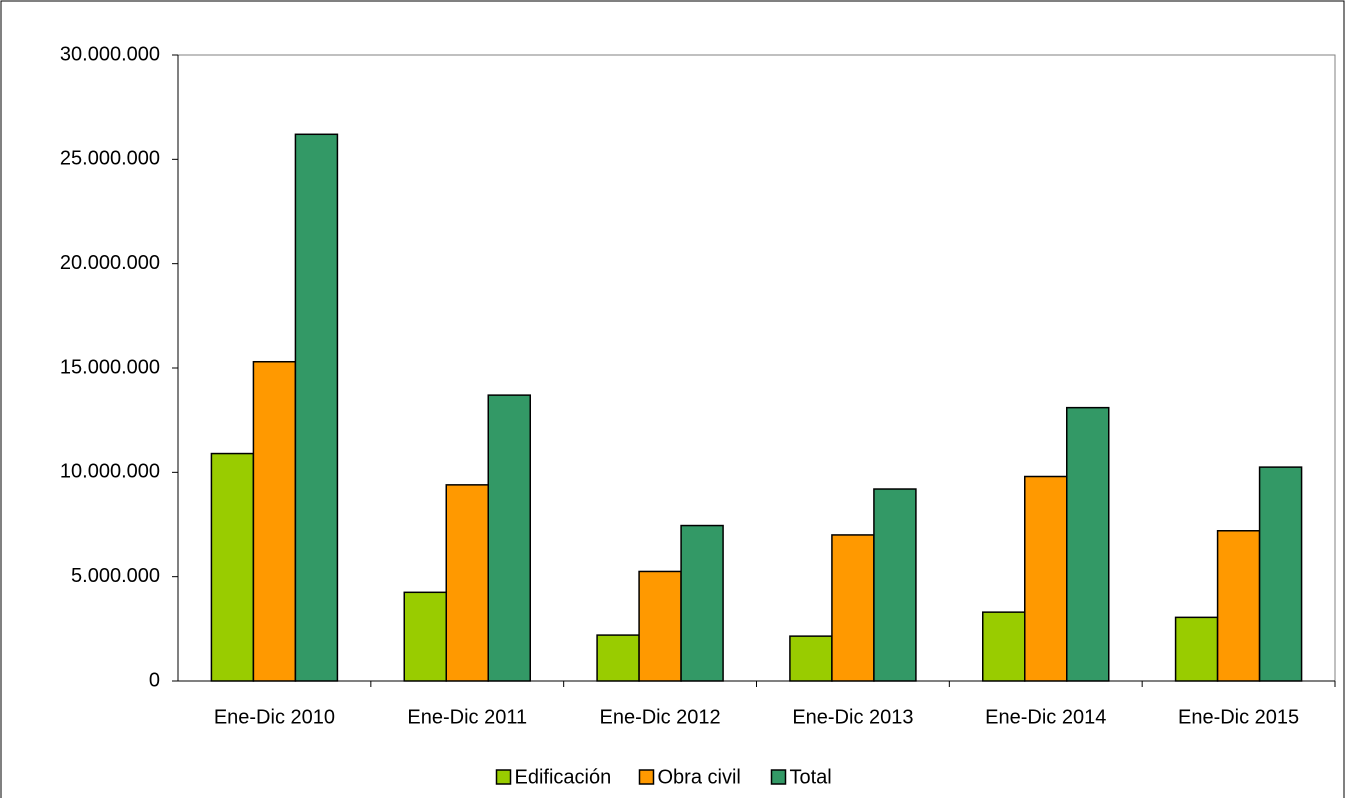  I want to click on y-tick-label: 25.000.000, so click(110, 159).